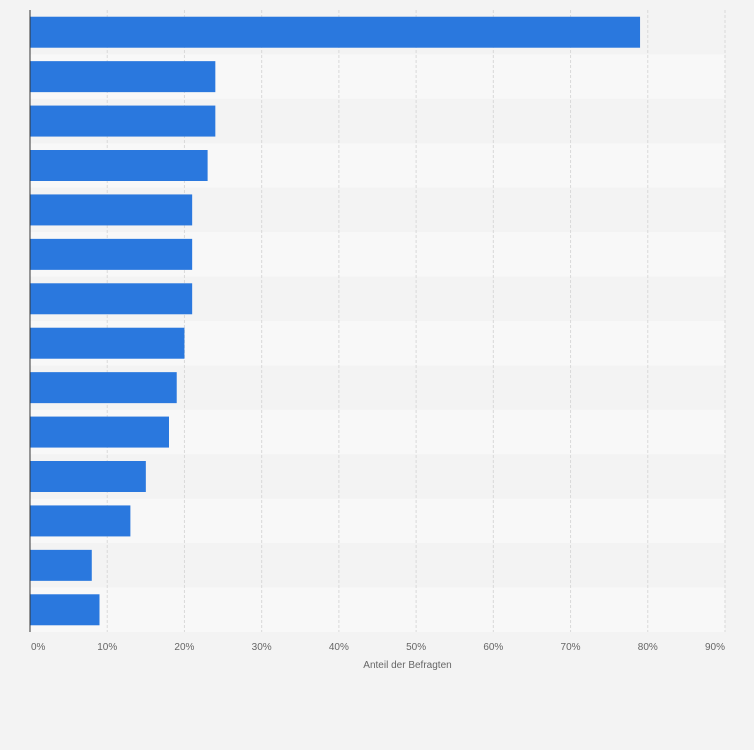 This screenshot has width=754, height=750. I want to click on x-axis-title: Anteil der Befragten, so click(407, 665).